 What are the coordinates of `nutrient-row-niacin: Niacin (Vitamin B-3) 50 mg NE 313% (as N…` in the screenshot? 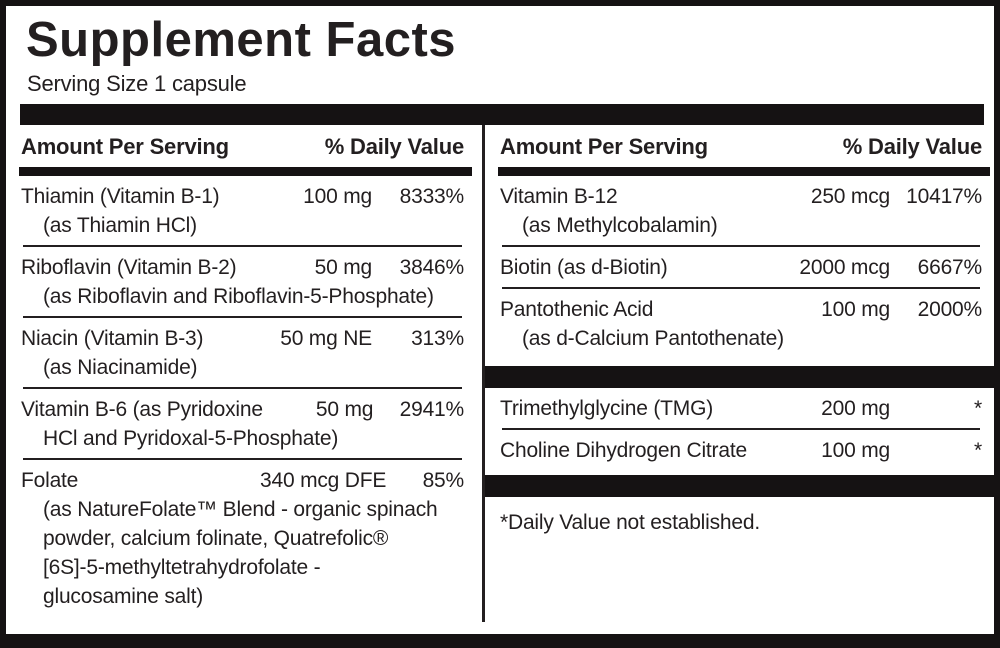 It's located at (242, 352).